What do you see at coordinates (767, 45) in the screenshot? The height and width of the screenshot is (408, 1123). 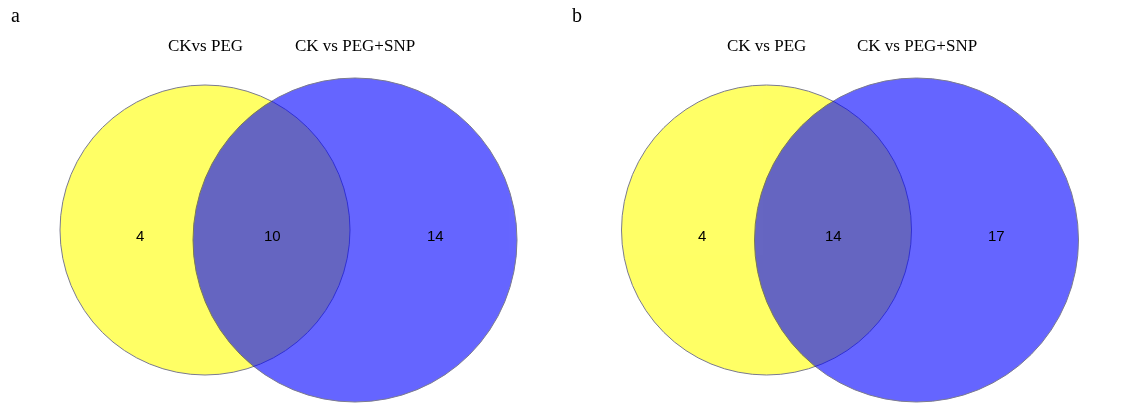 I see `category-label: CK vs PEG` at bounding box center [767, 45].